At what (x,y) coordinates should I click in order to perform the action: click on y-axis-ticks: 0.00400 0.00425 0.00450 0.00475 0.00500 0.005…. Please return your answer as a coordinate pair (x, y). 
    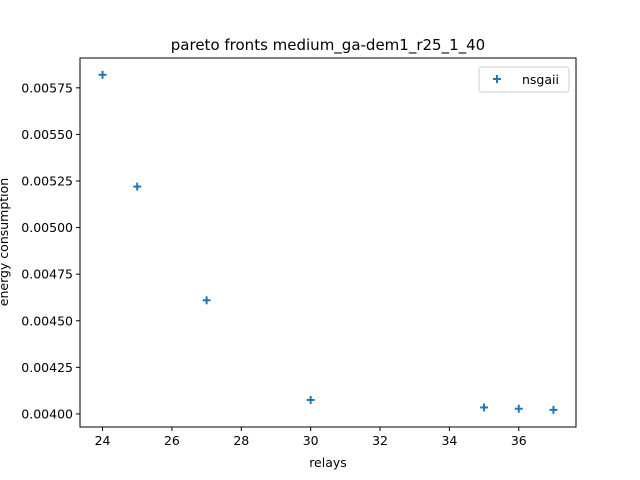
    Looking at the image, I should click on (50, 250).